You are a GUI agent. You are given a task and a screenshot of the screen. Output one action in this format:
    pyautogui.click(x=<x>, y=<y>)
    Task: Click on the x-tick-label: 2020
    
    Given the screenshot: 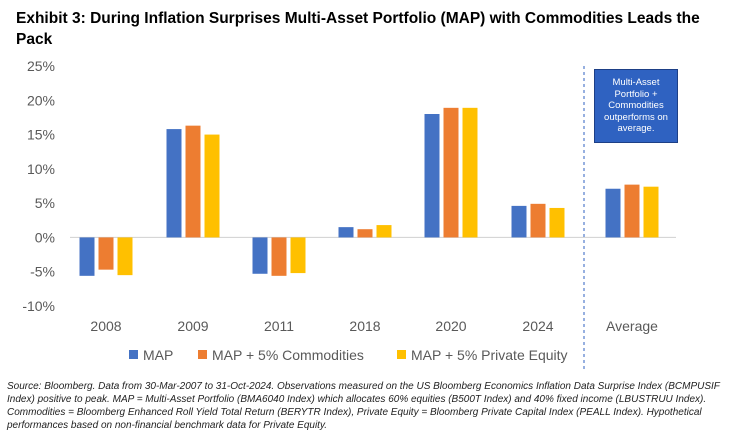 What is the action you would take?
    pyautogui.click(x=450, y=326)
    